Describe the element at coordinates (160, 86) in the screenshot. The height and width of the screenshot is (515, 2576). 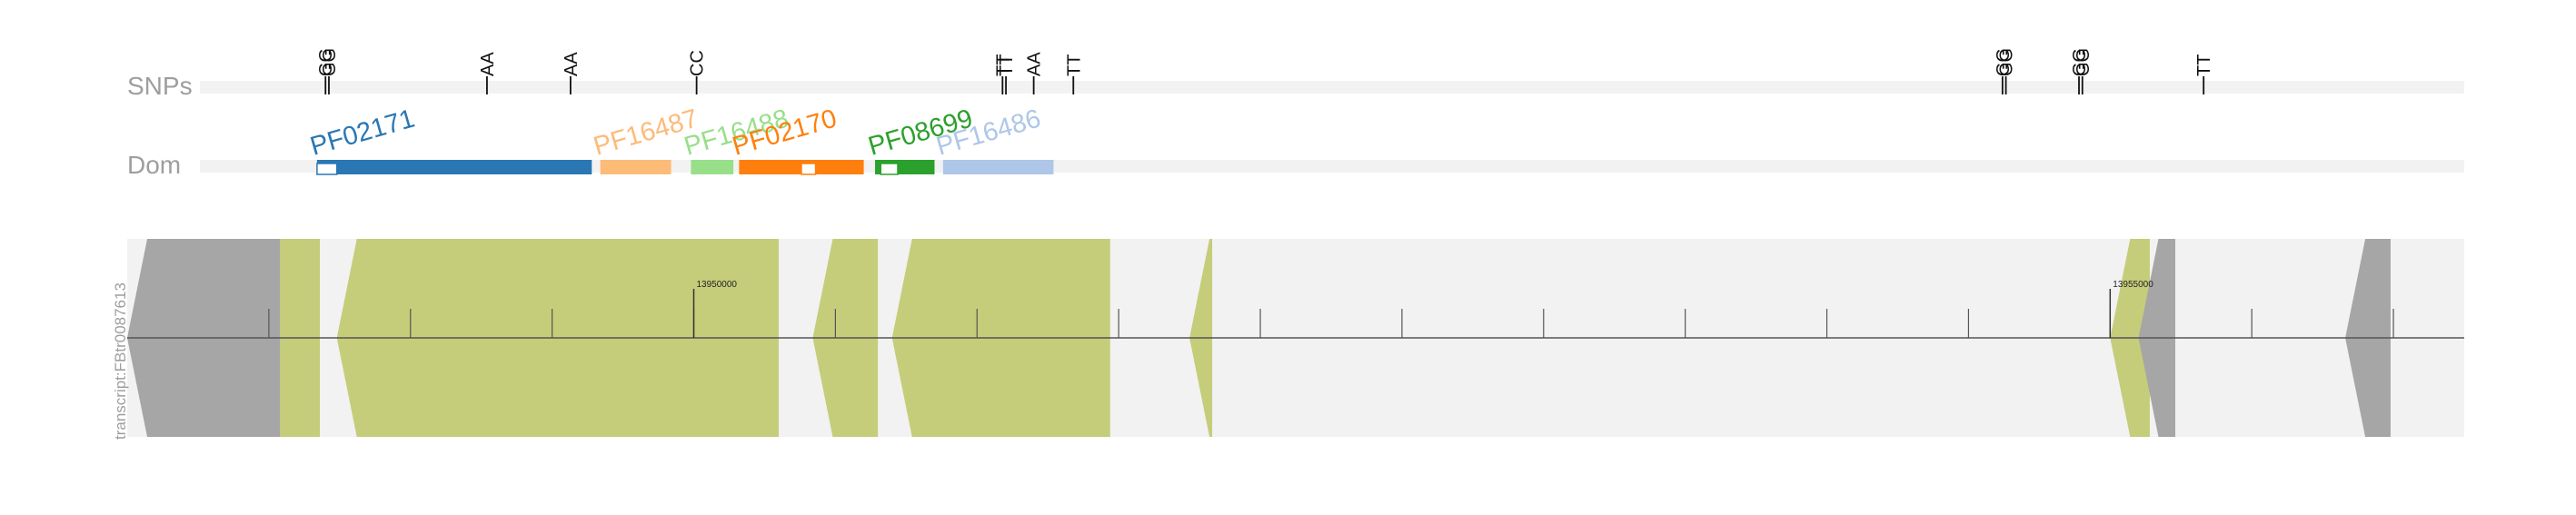
I see `snp-track-label: SNPs` at that location.